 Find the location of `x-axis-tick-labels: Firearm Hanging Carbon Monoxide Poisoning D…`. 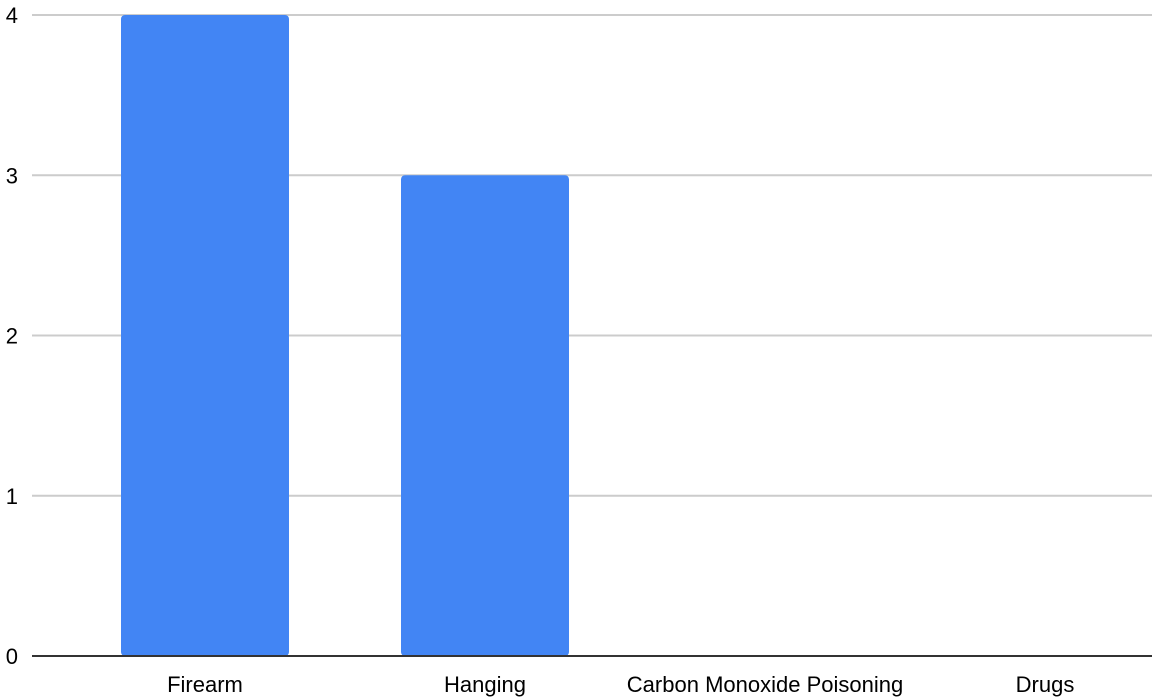

x-axis-tick-labels: Firearm Hanging Carbon Monoxide Poisoning D… is located at coordinates (620, 684).